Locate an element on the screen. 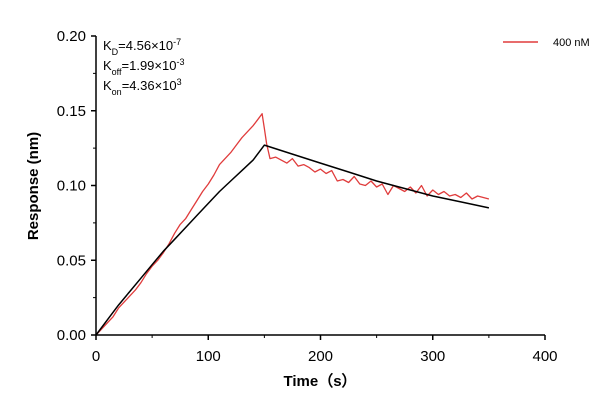 Image resolution: width=616 pixels, height=412 pixels. x-tick-label: 200 is located at coordinates (320, 356).